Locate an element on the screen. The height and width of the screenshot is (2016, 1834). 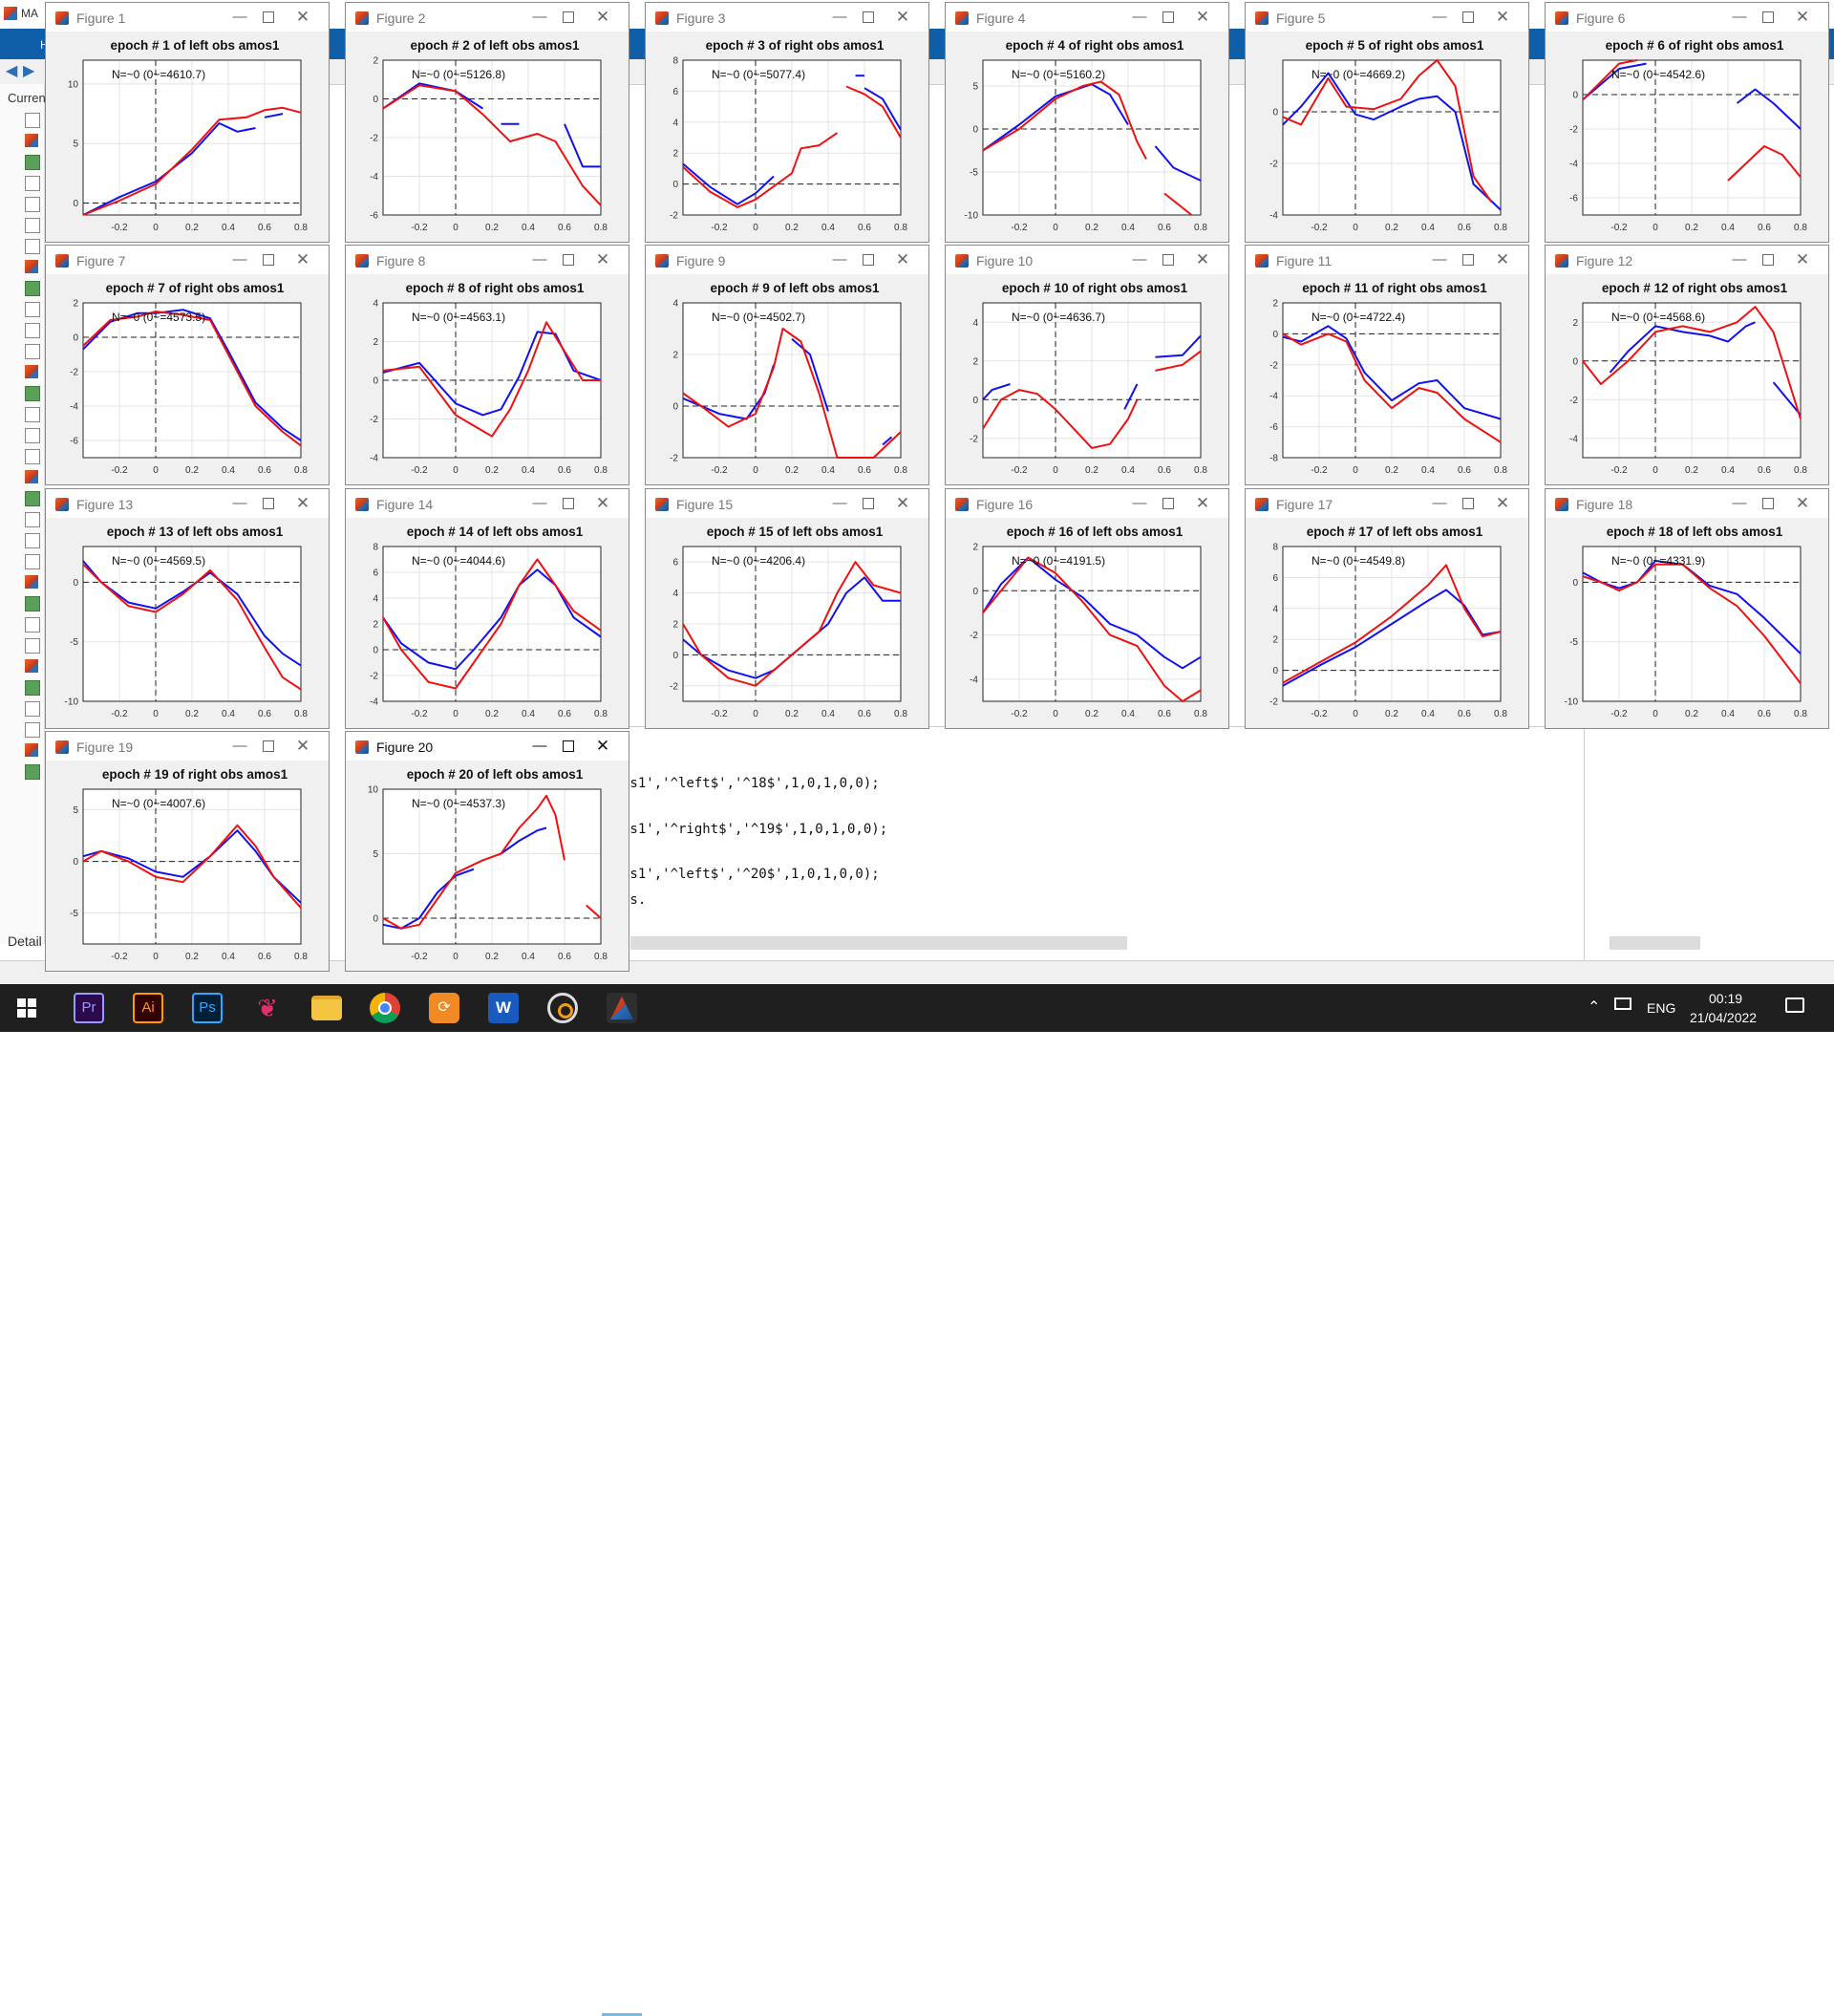
clock-time: 00:19 is located at coordinates (1726, 999).